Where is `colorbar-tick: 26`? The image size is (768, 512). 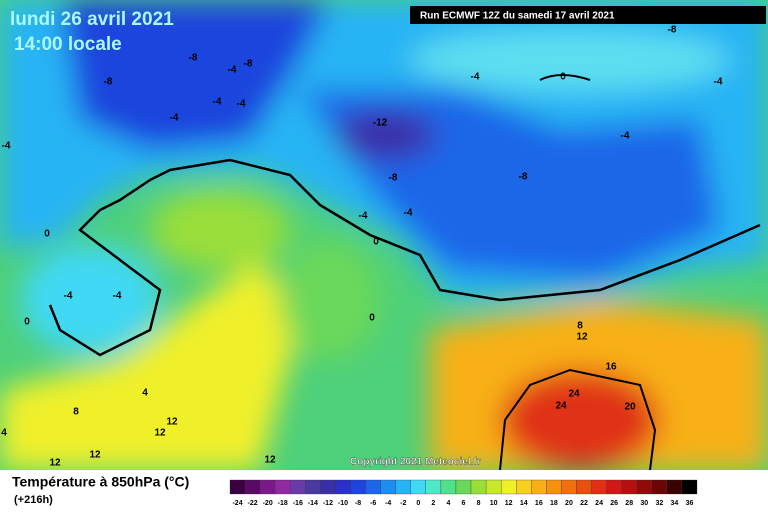 colorbar-tick: 26 is located at coordinates (614, 503).